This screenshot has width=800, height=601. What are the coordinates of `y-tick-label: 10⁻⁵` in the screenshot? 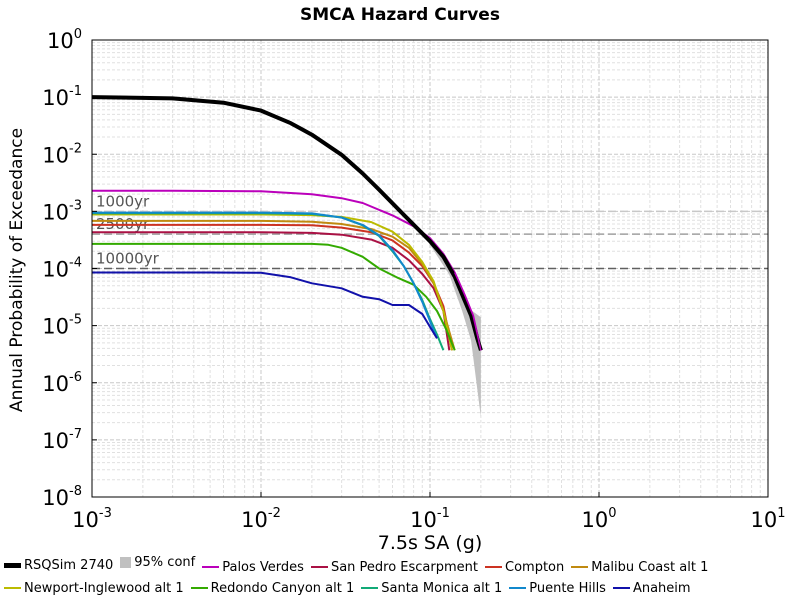 It's located at (62, 326).